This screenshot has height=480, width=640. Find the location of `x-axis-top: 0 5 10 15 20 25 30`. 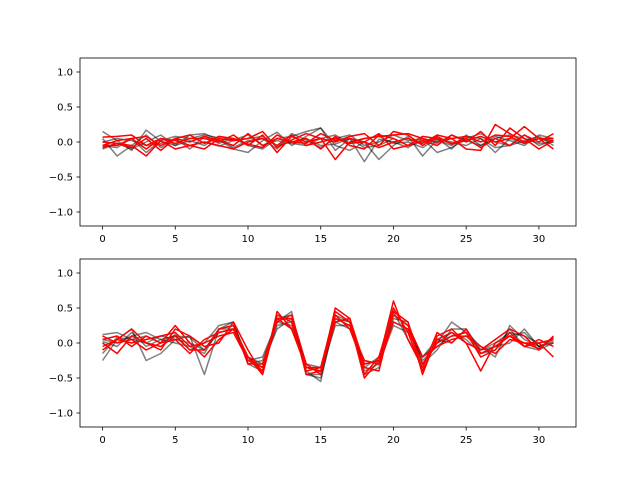

x-axis-top: 0 5 10 15 20 25 30 is located at coordinates (322, 235).